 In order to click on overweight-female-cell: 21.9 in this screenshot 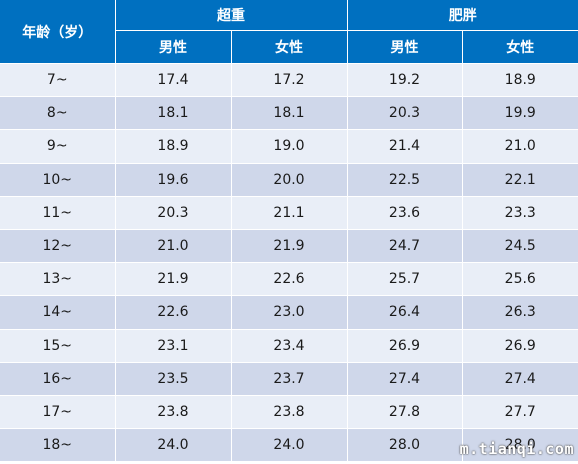, I will do `click(289, 246)`.